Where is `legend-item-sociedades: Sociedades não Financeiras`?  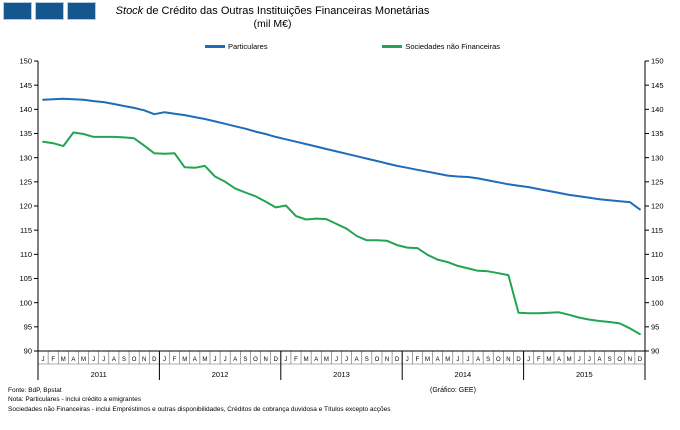 legend-item-sociedades: Sociedades não Financeiras is located at coordinates (441, 46).